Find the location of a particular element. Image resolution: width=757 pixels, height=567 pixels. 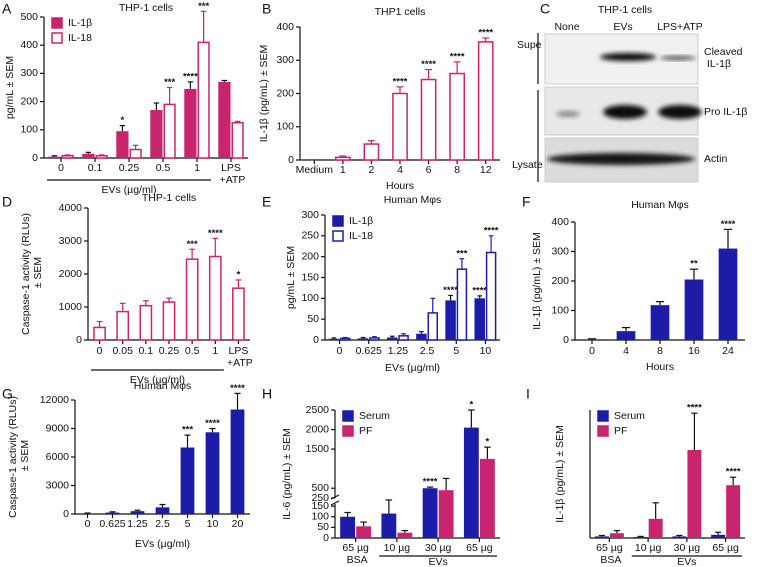

y-tick-label: 2500 is located at coordinates (318, 410).